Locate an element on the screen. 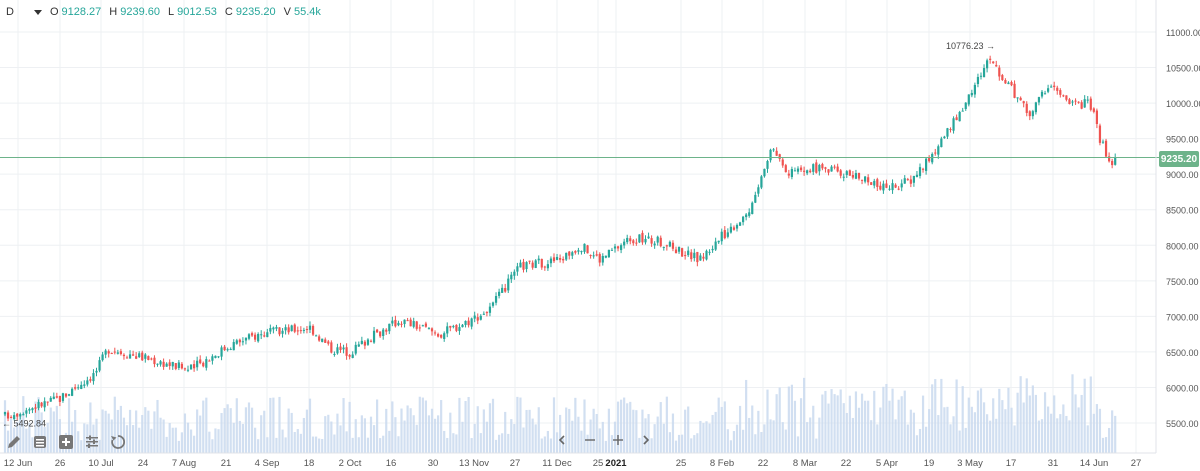 Image resolution: width=1200 pixels, height=471 pixels. x-tick-label: 22 is located at coordinates (846, 463).